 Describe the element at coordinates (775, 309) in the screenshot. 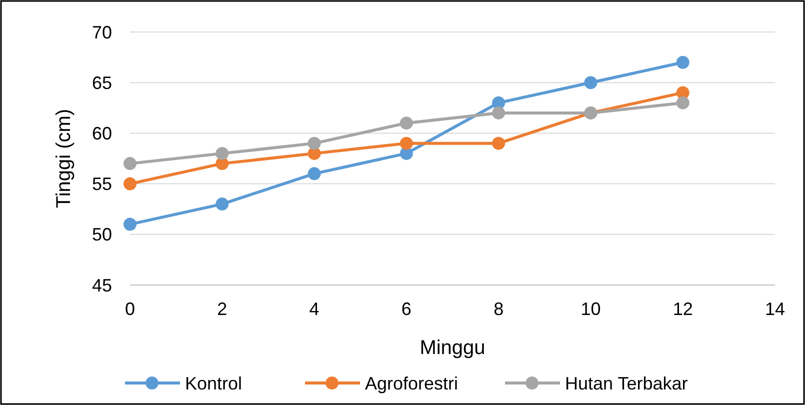

I see `x-tick-label: 14` at that location.